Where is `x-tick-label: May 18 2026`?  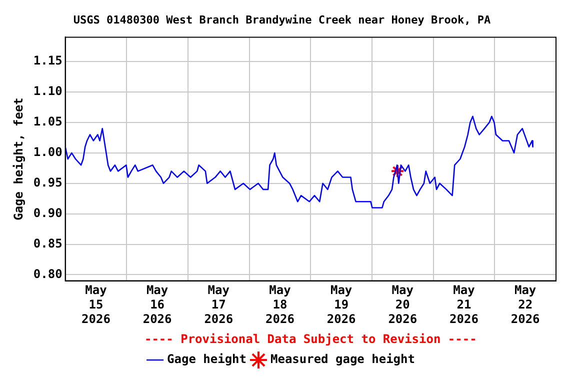
x-tick-label: May 18 2026 is located at coordinates (280, 304).